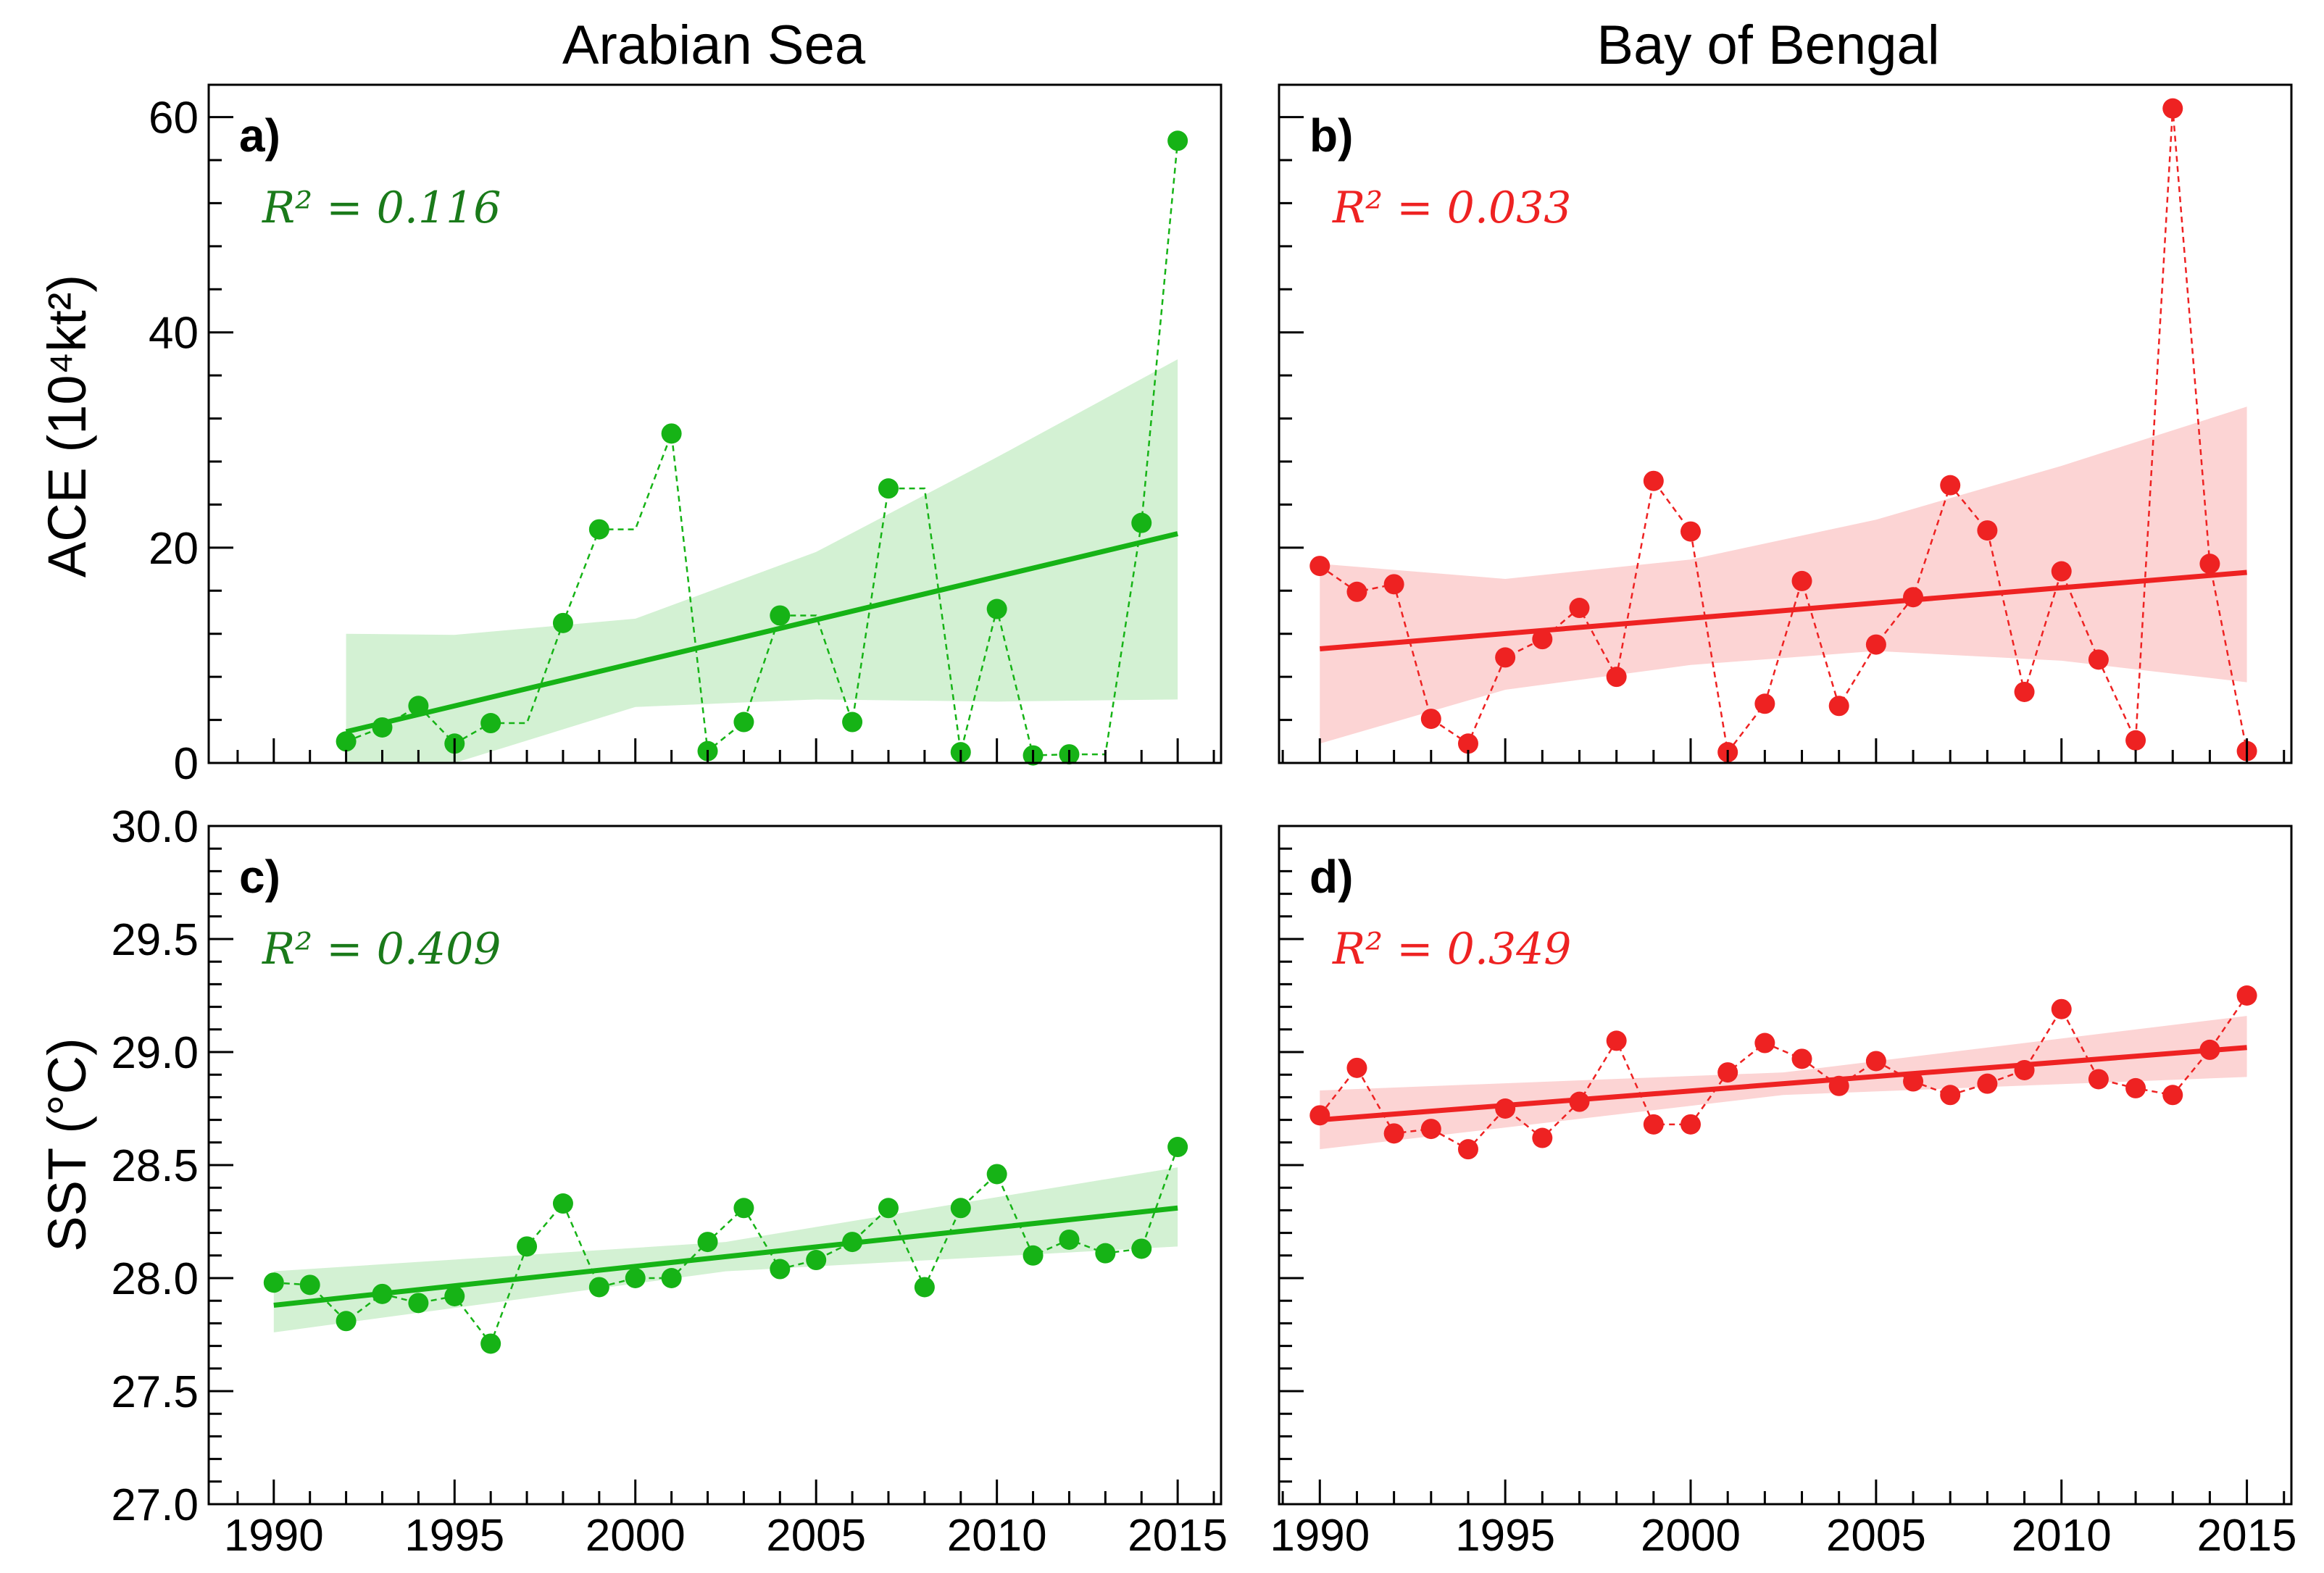  I want to click on panel-a-y-tick-label: 0, so click(186, 764).